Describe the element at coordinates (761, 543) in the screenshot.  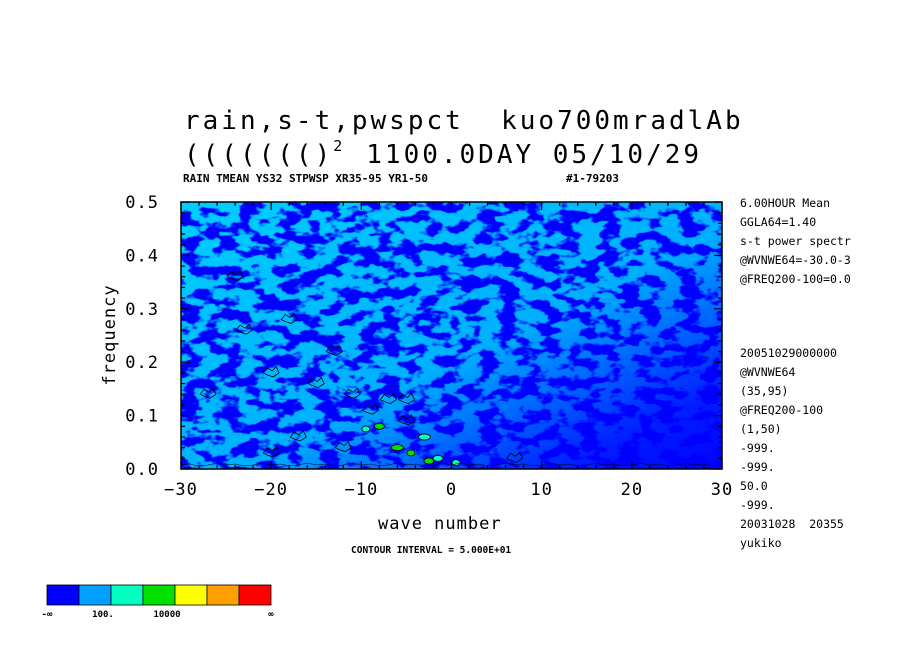
I see `side-info-line: yukiko` at that location.